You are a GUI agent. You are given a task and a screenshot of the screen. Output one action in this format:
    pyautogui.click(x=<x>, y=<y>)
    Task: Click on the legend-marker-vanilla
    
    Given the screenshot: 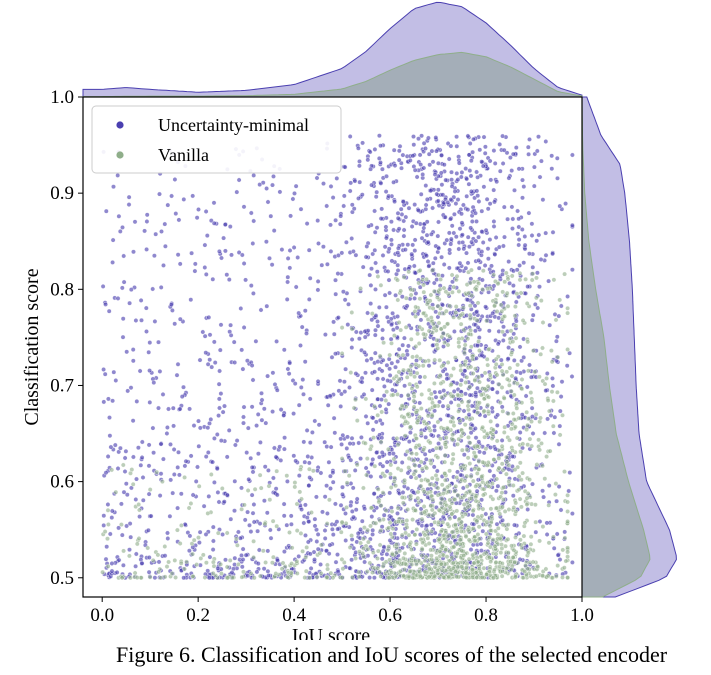 What is the action you would take?
    pyautogui.click(x=120, y=155)
    